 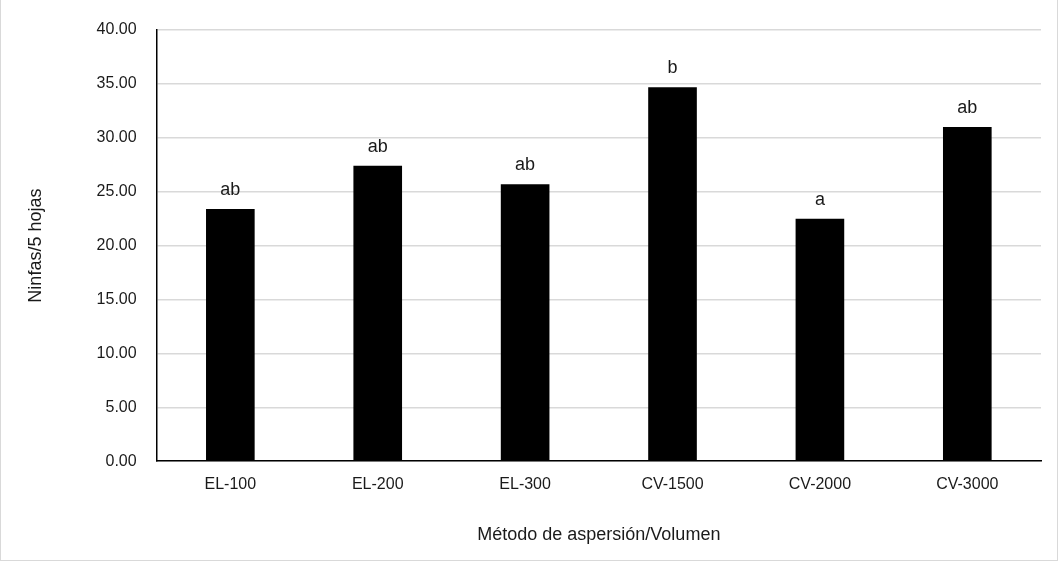 I want to click on x-tick-label: EL-300, so click(x=525, y=484).